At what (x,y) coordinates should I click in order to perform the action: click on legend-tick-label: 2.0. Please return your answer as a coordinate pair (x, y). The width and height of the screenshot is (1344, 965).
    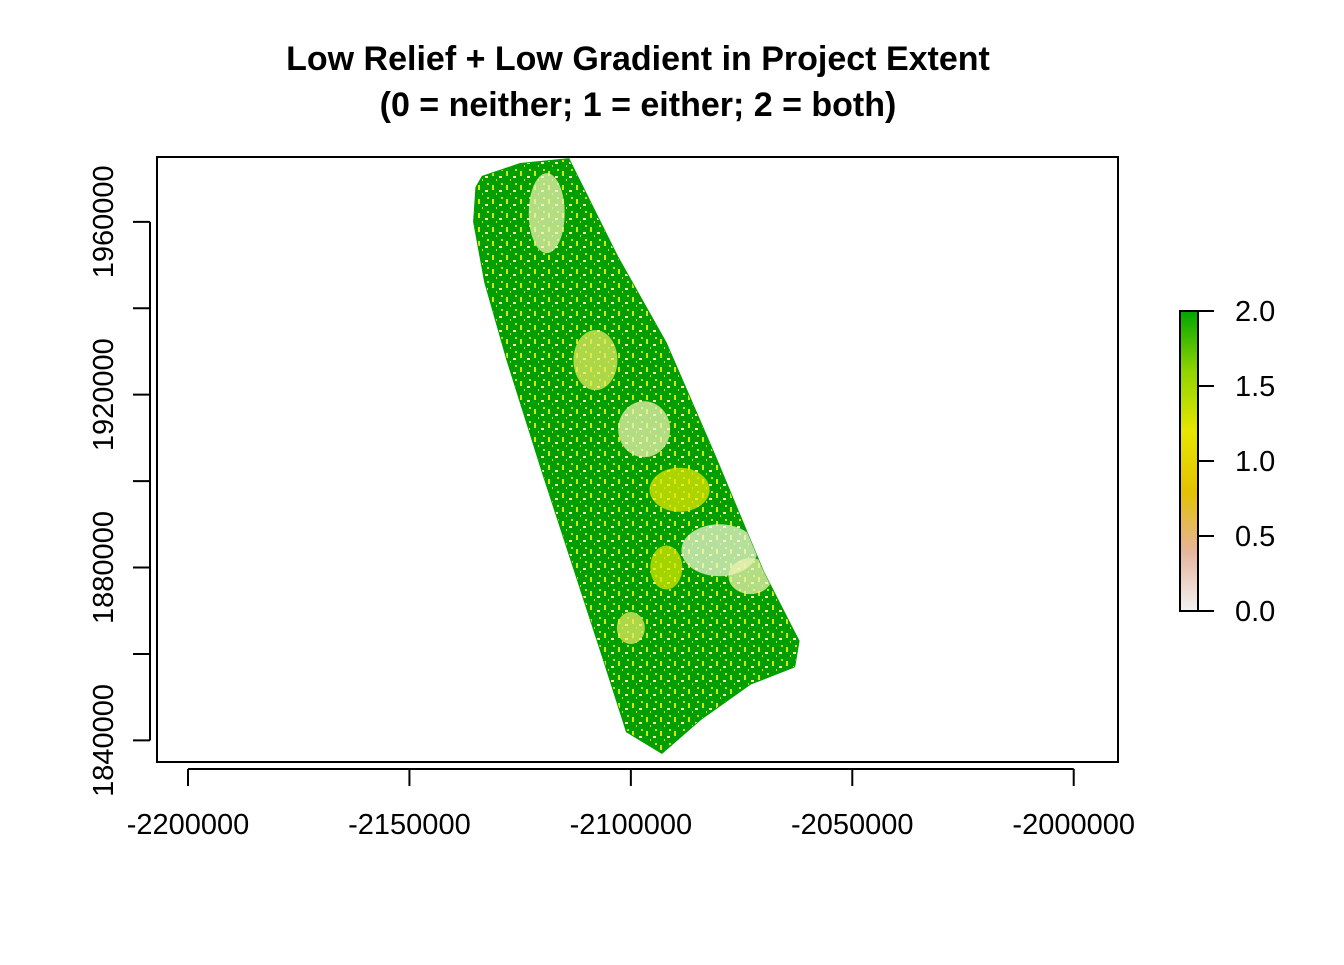
    Looking at the image, I should click on (1255, 312).